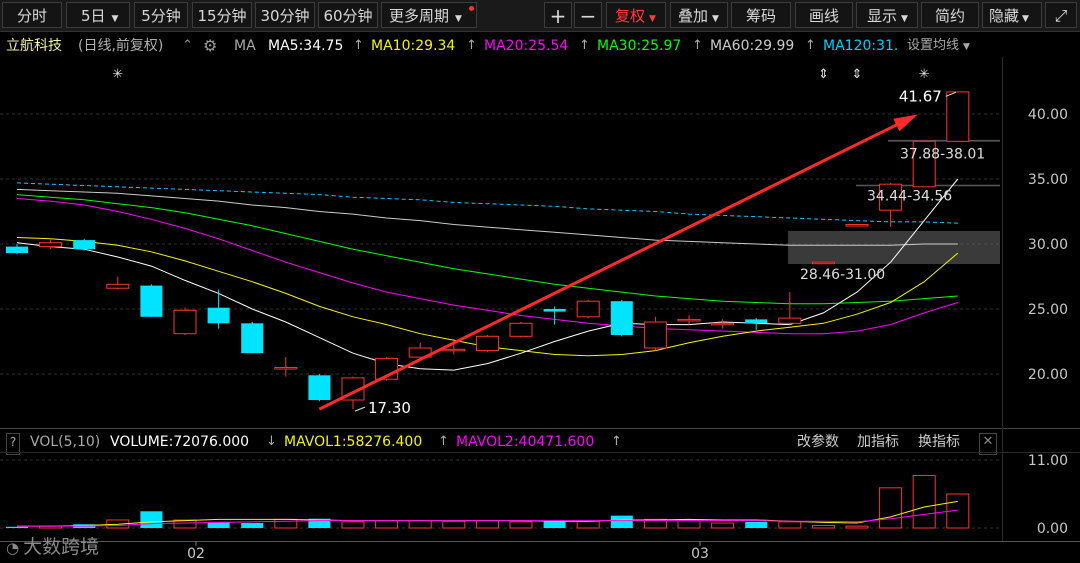  What do you see at coordinates (34, 46) in the screenshot?
I see `stock-name: 立航科技` at bounding box center [34, 46].